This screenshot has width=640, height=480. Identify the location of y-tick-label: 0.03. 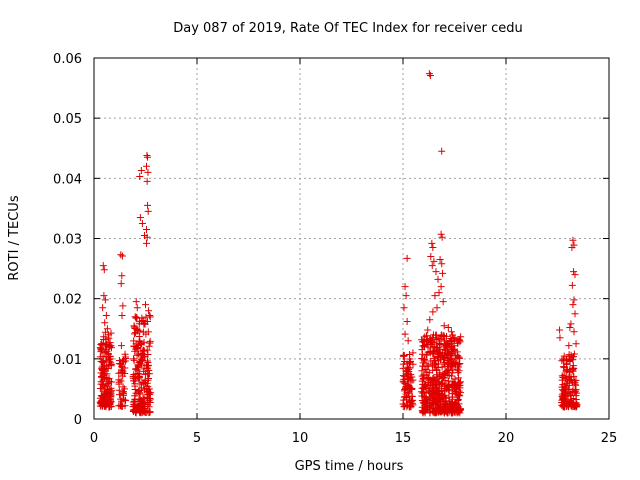
(67, 240).